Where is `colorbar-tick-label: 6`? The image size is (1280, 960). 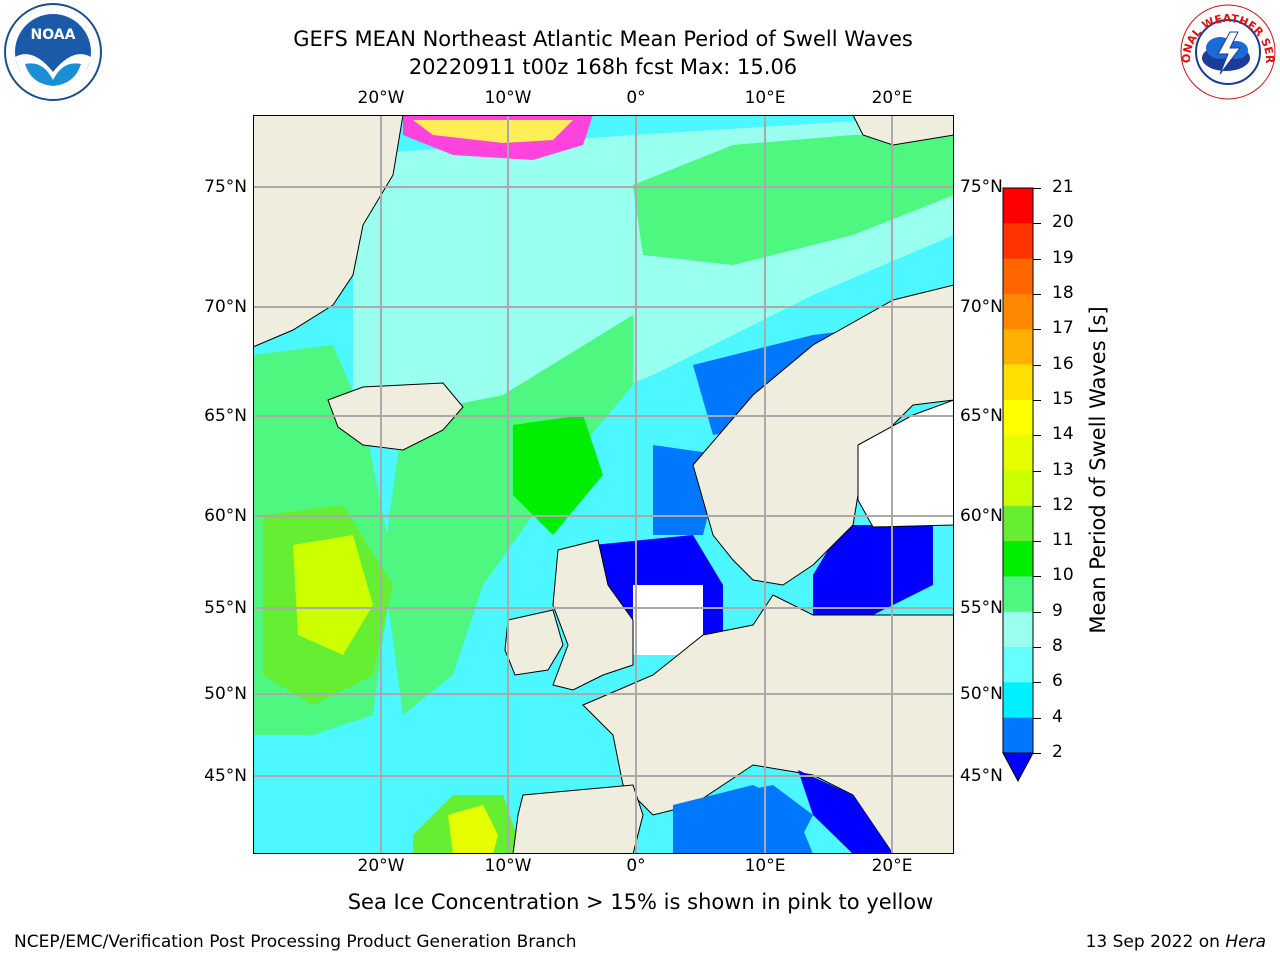 colorbar-tick-label: 6 is located at coordinates (1057, 681).